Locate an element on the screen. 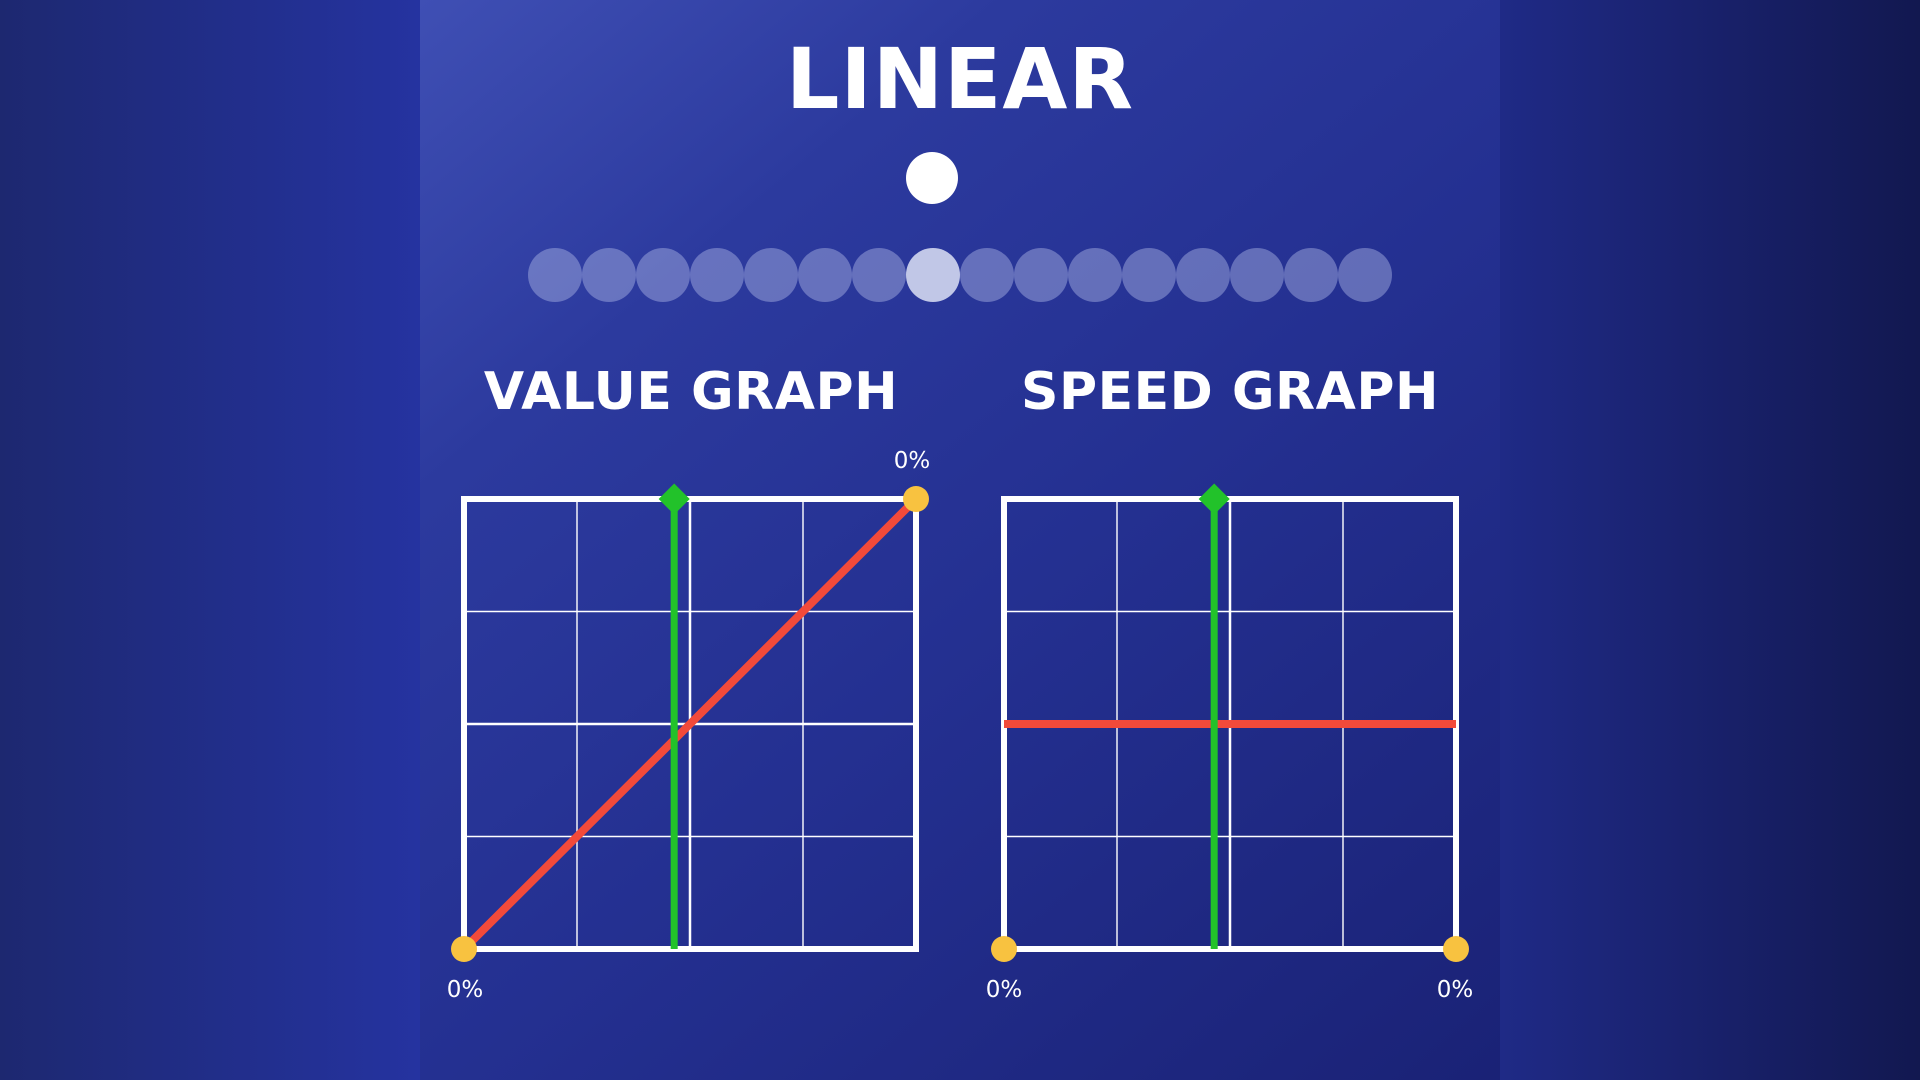 The width and height of the screenshot is (1920, 1080). speed-keyframe-start is located at coordinates (1004, 949).